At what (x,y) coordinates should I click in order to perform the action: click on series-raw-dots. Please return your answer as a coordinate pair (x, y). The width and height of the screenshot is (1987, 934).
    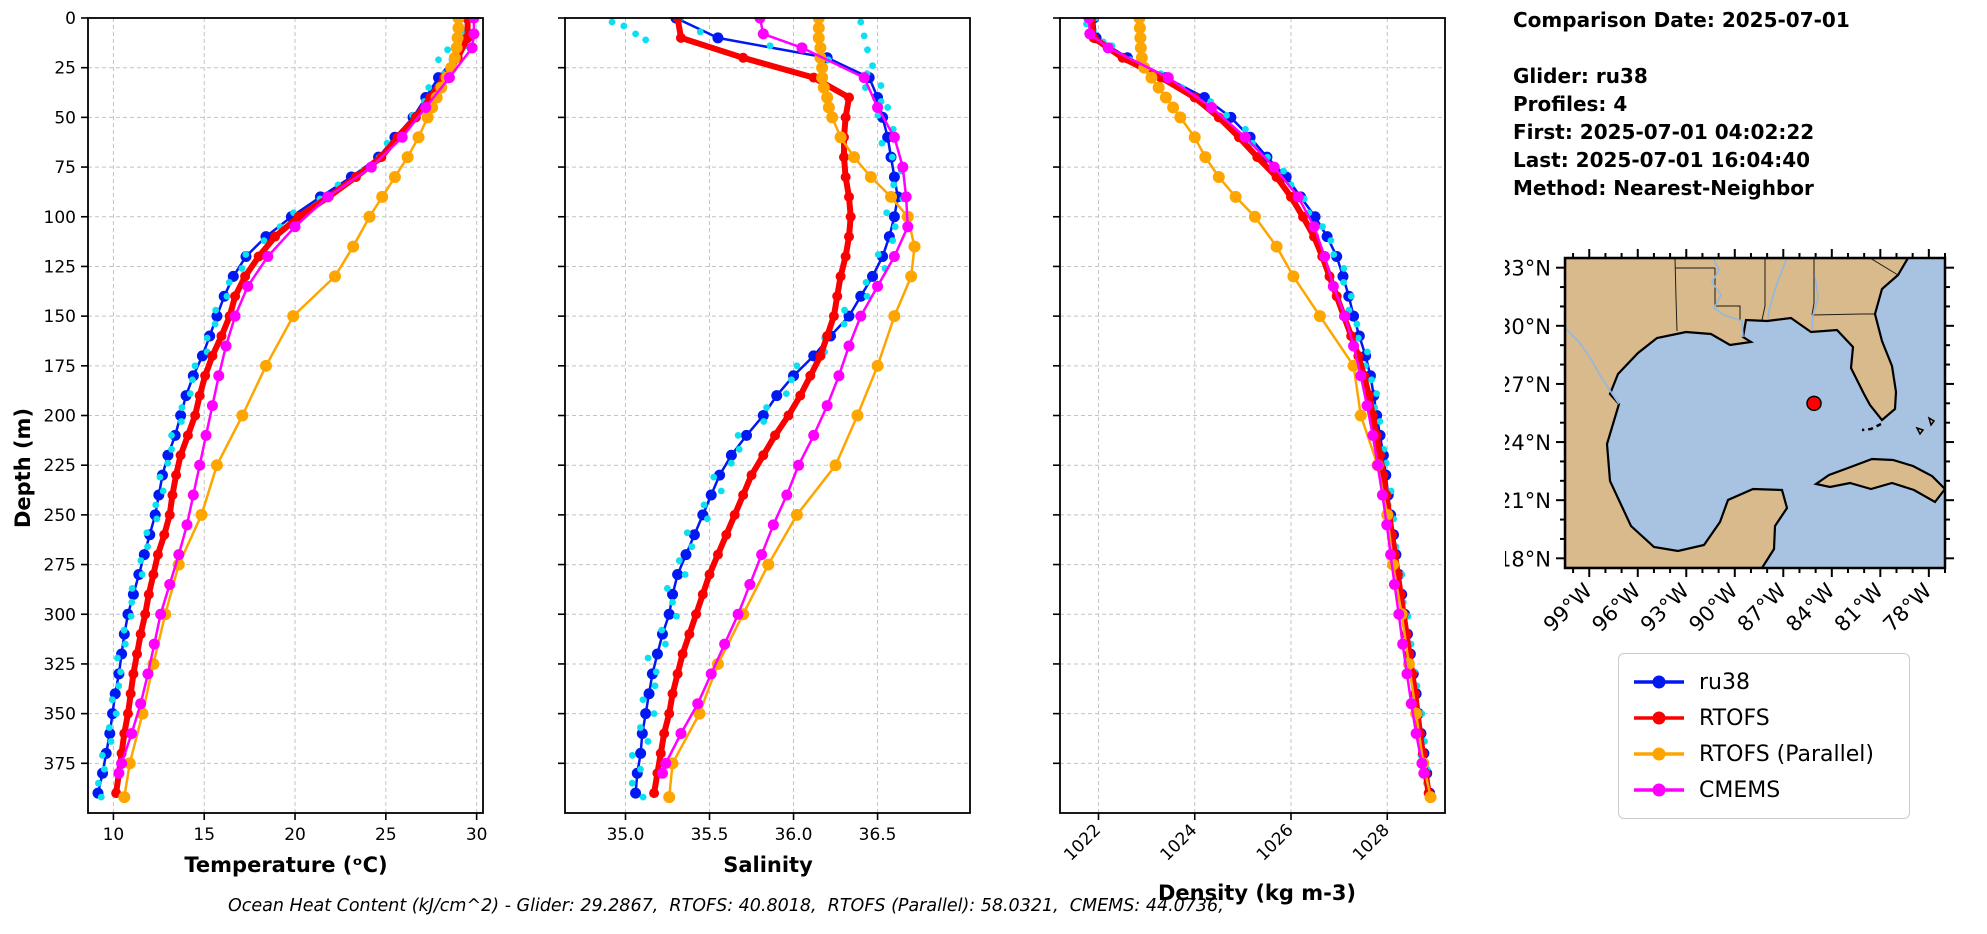
    Looking at the image, I should click on (1260, 409).